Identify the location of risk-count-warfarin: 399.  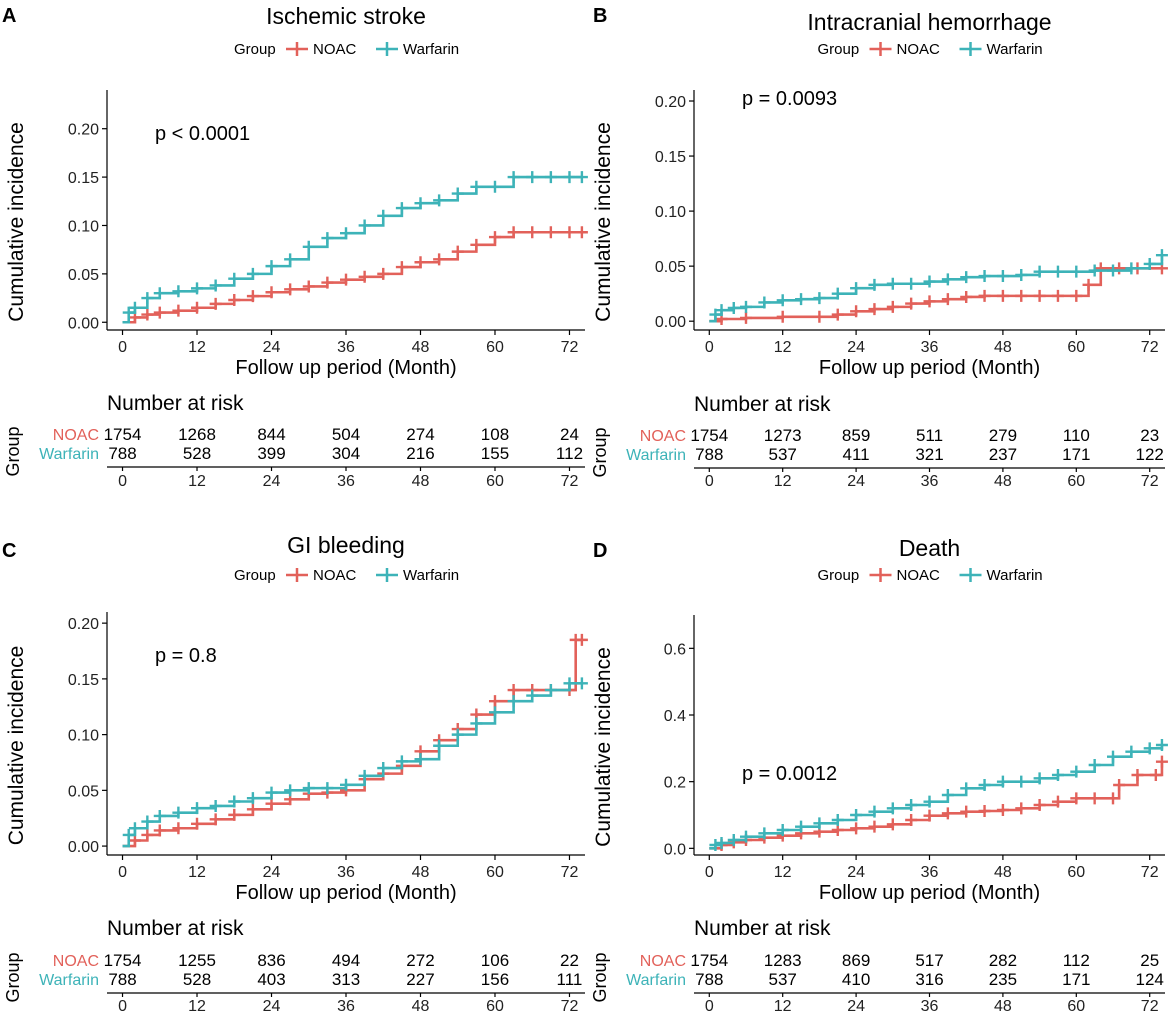
(271, 453).